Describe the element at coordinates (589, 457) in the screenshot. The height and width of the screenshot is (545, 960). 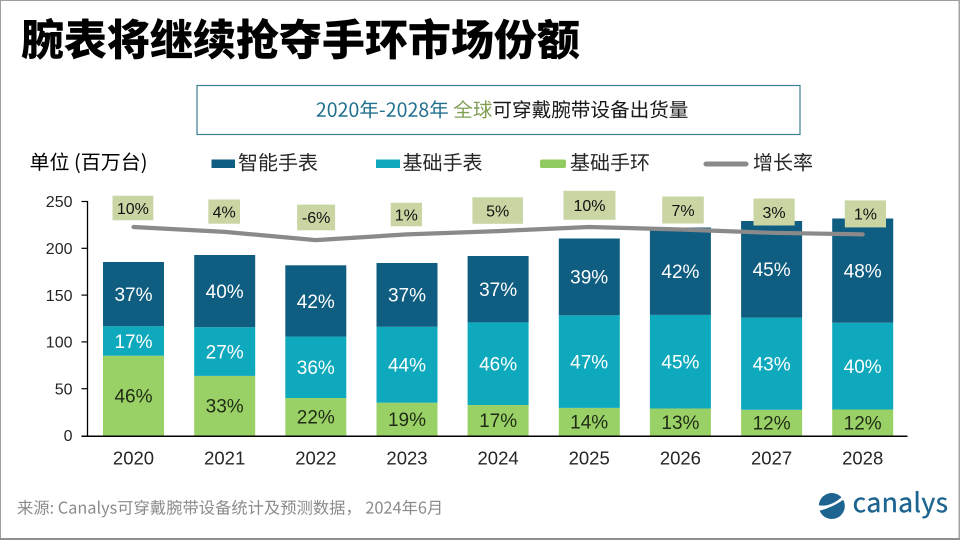
I see `svg-text: 2025` at that location.